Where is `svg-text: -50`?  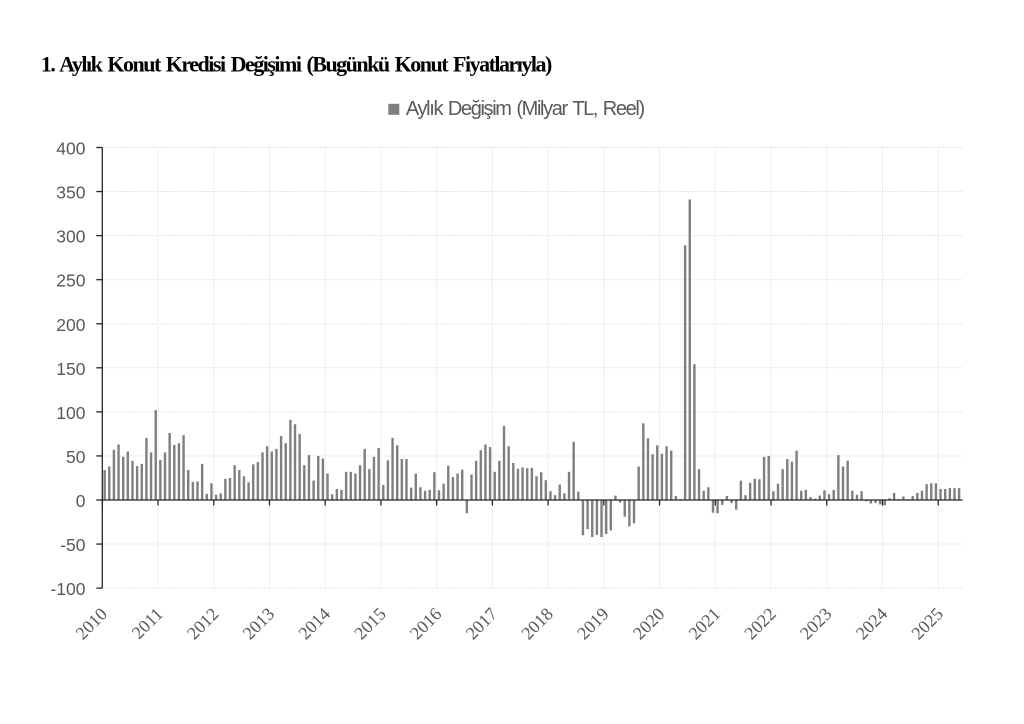 svg-text: -50 is located at coordinates (73, 545).